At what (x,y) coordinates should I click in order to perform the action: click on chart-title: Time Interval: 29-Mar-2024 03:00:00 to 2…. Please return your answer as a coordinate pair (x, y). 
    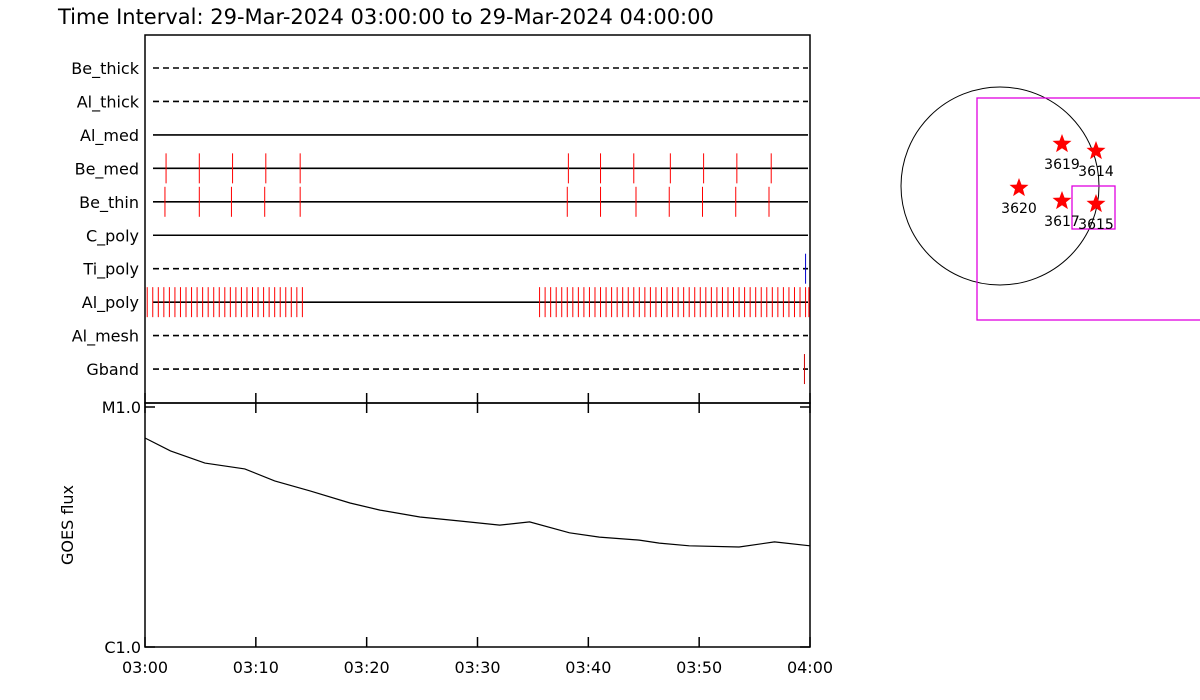
    Looking at the image, I should click on (385, 17).